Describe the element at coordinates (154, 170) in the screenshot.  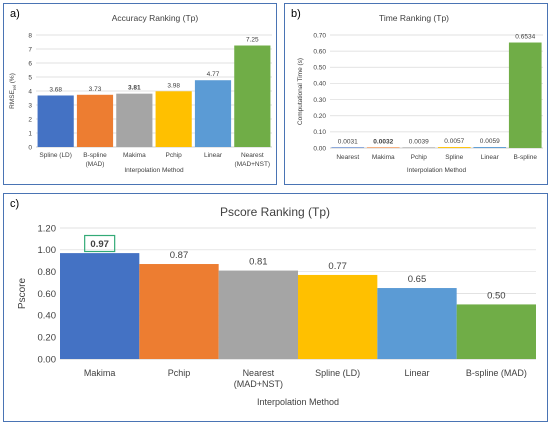
I see `chart-a-xlabel: Interpolation Method` at that location.